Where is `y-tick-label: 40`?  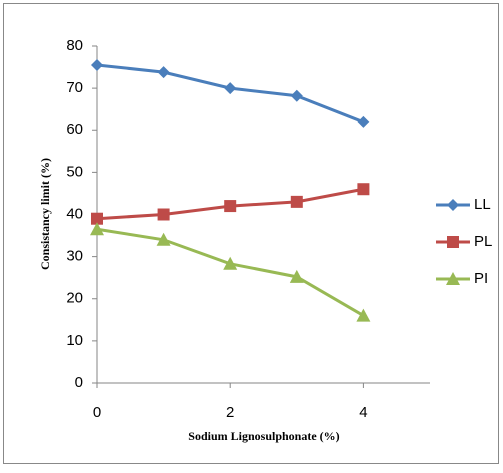 y-tick-label: 40 is located at coordinates (74, 213).